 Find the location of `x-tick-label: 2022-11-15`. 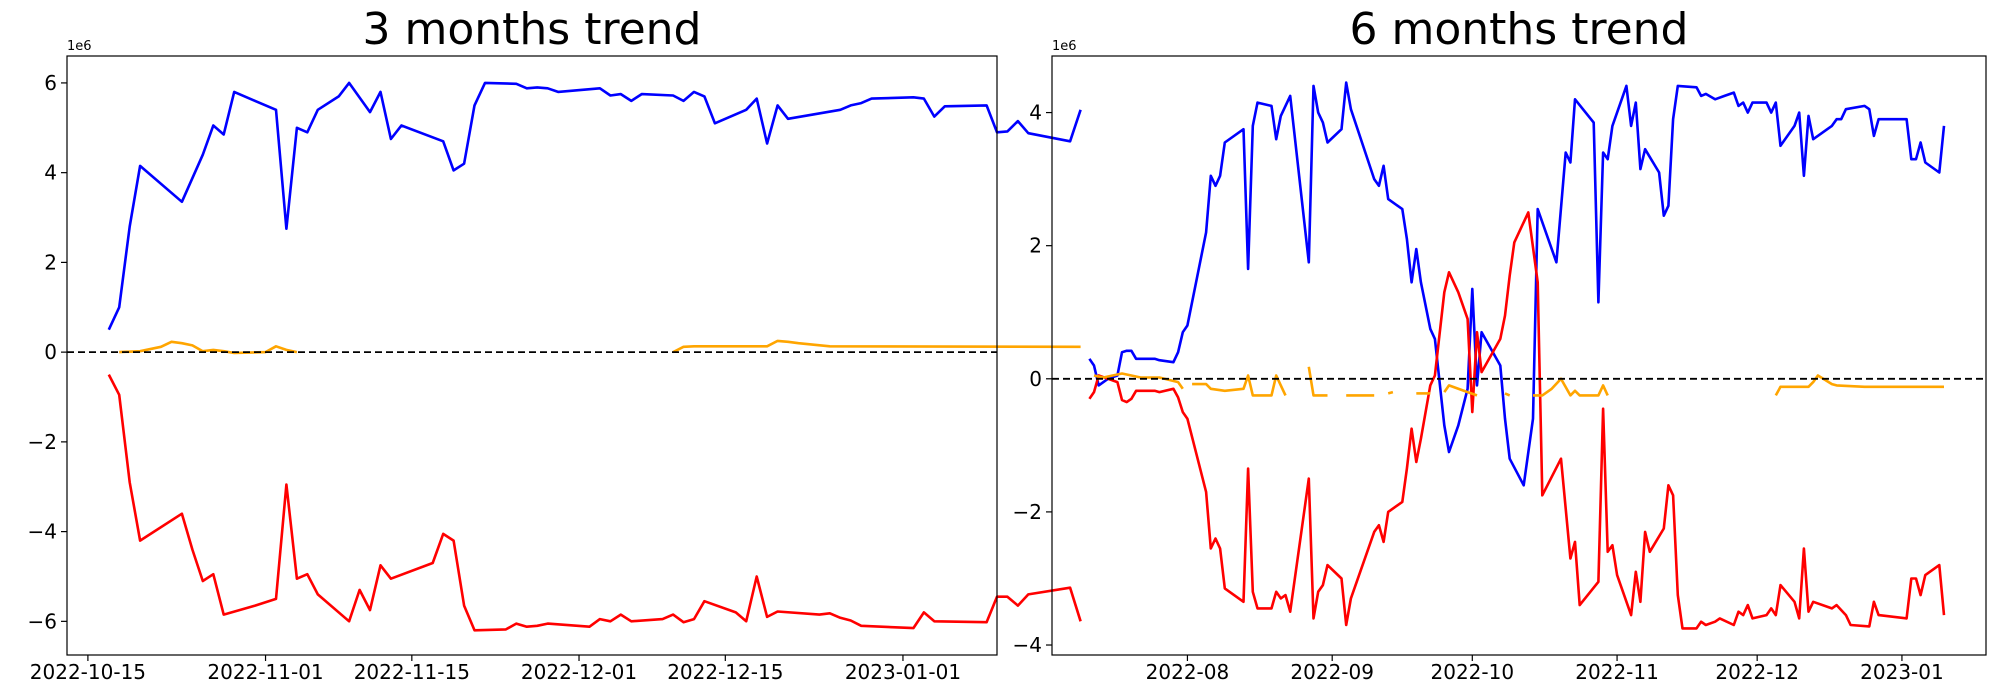

x-tick-label: 2022-11-15 is located at coordinates (412, 672).